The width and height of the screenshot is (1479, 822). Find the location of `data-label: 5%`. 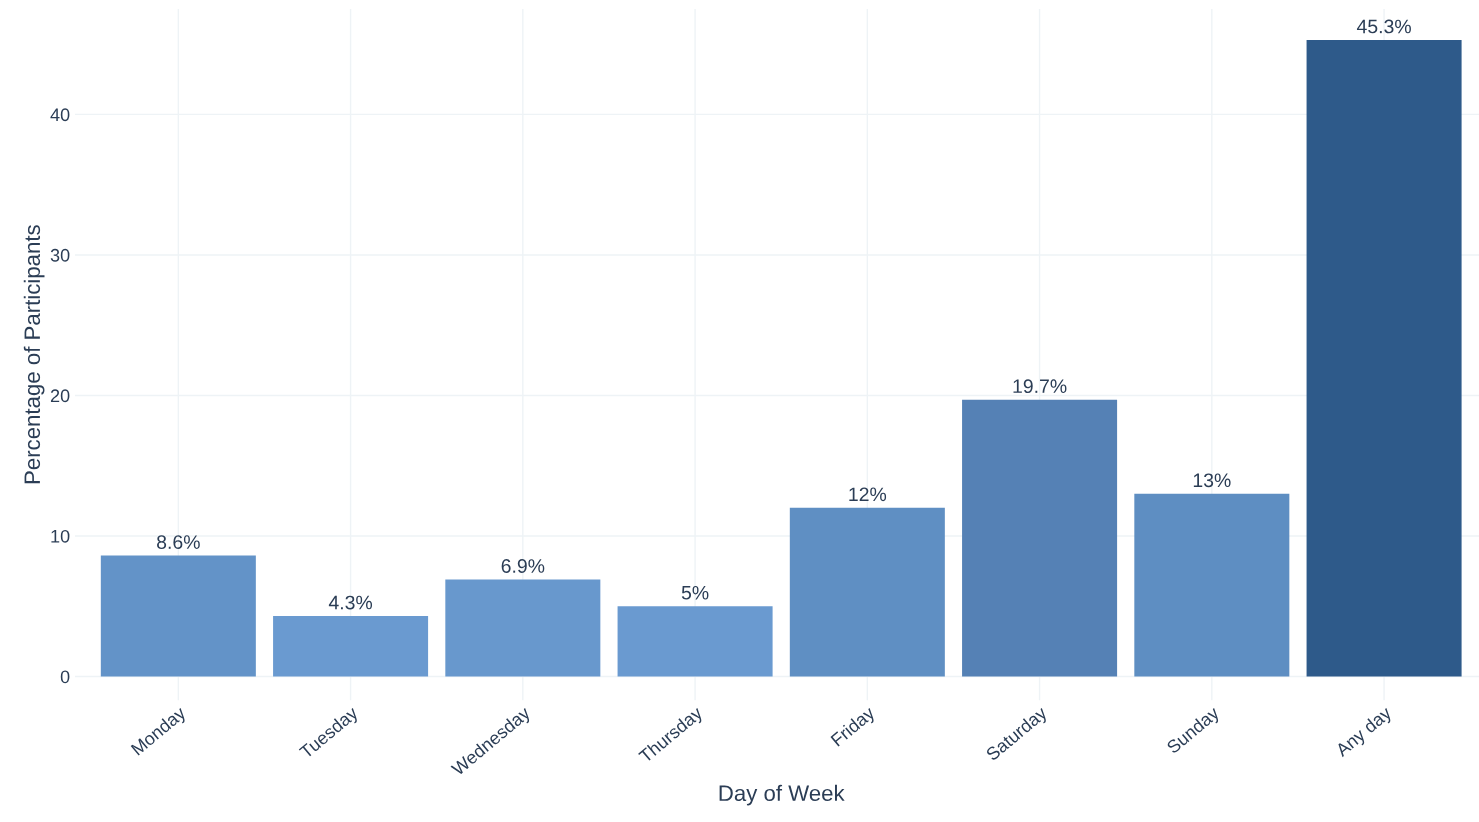

data-label: 5% is located at coordinates (695, 592).